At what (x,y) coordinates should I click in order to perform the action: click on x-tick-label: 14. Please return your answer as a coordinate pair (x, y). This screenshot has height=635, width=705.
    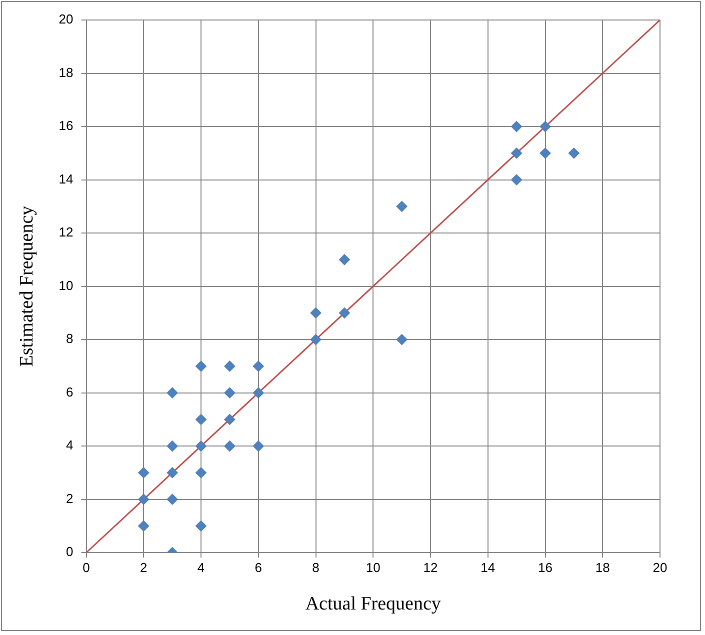
    Looking at the image, I should click on (488, 567).